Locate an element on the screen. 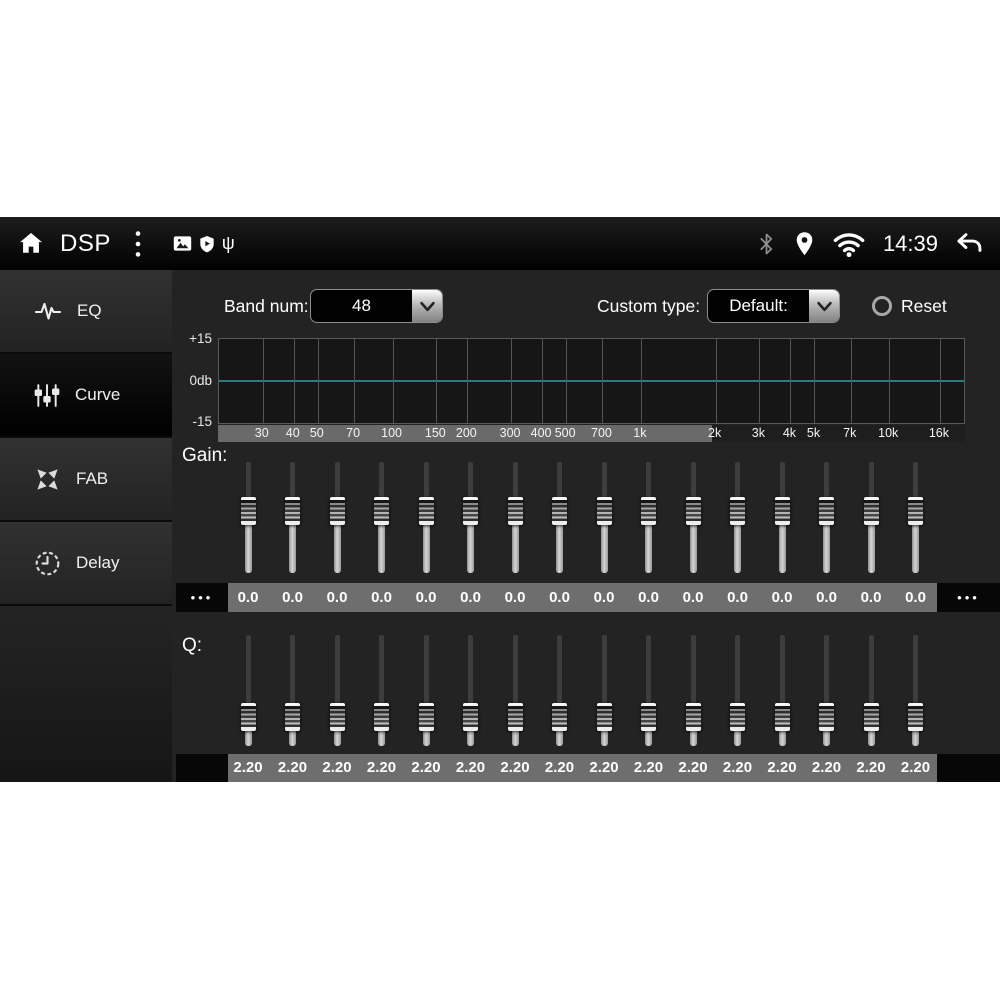  gain-value-14: 0.0 is located at coordinates (826, 597).